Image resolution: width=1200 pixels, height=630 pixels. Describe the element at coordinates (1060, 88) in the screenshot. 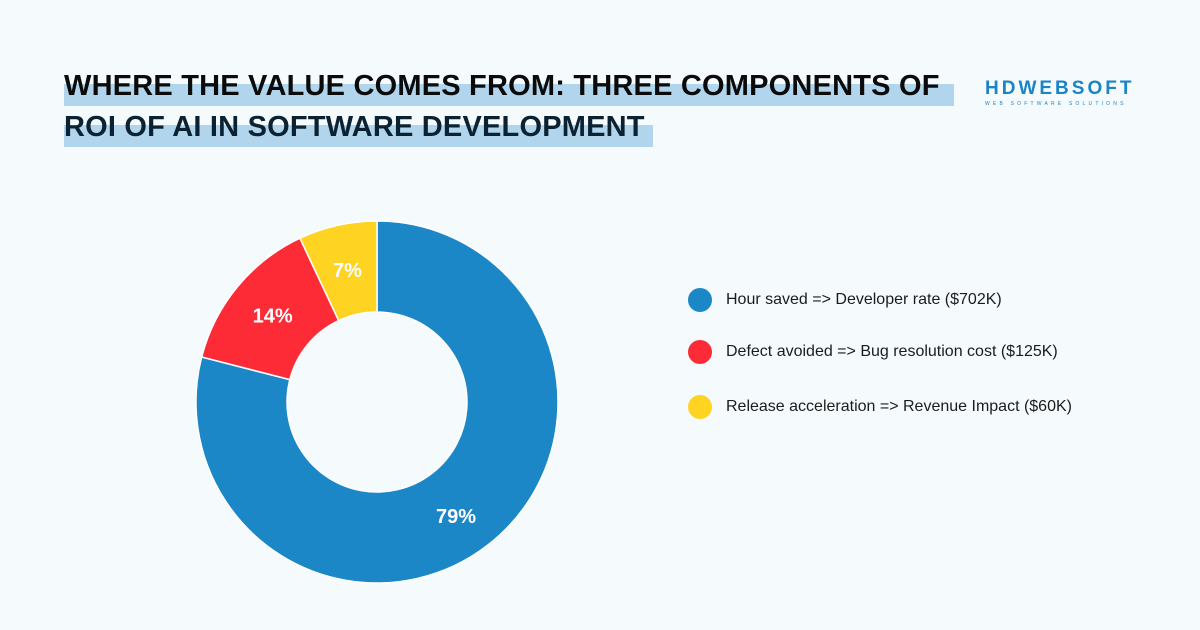

I see `logo-name: HDWEBSOFT` at that location.